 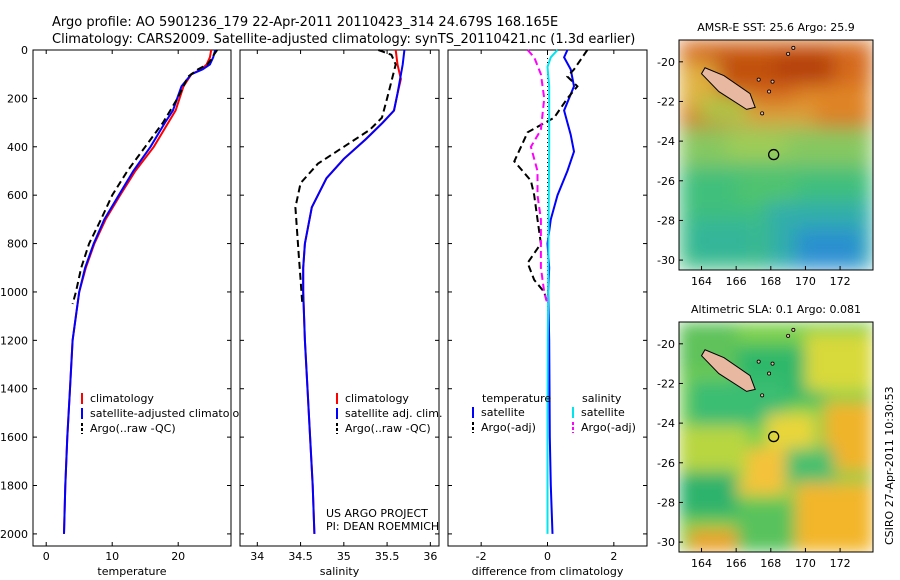 I want to click on x-tick-label: 35, so click(x=344, y=556).